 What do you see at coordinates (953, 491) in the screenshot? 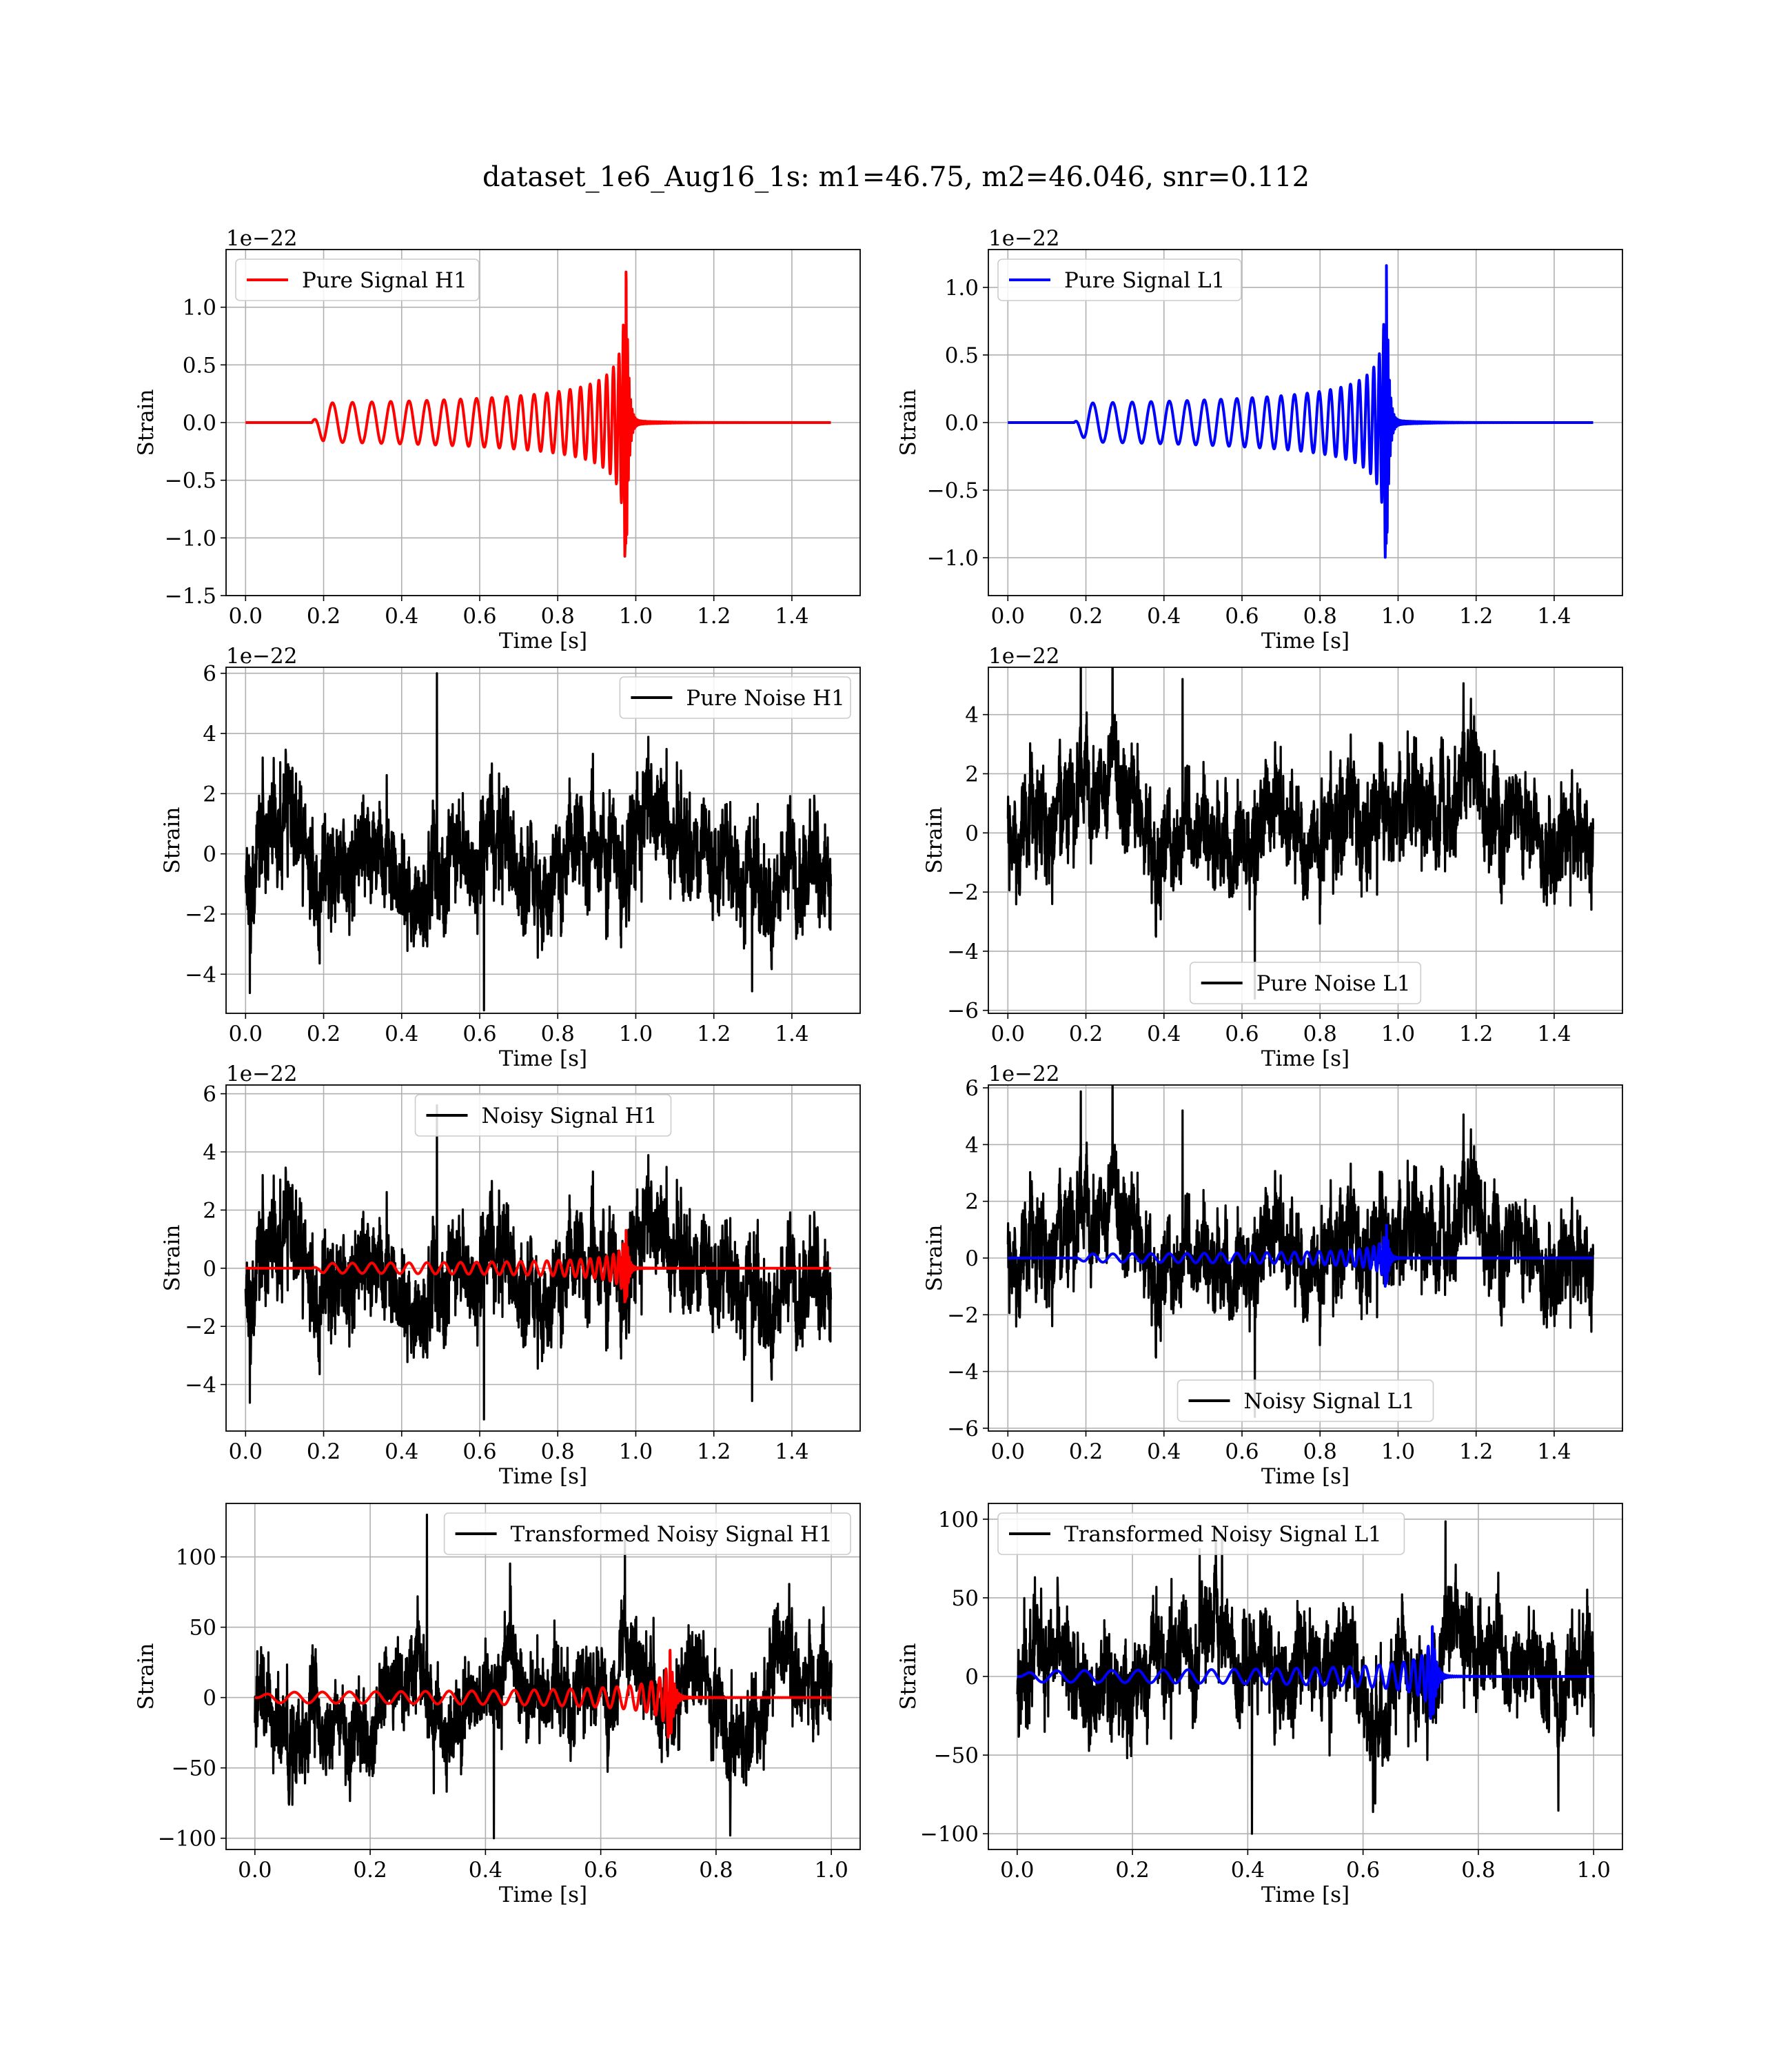
I see `y-tick-label: −0.5` at bounding box center [953, 491].